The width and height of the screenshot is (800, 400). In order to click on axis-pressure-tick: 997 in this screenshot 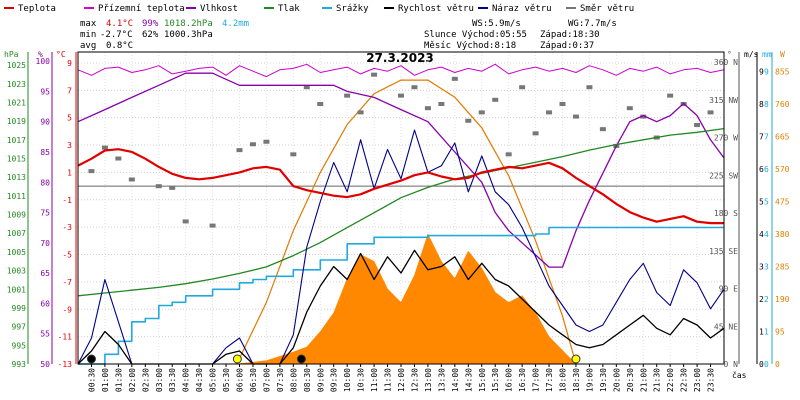, I will do `click(19, 327)`.